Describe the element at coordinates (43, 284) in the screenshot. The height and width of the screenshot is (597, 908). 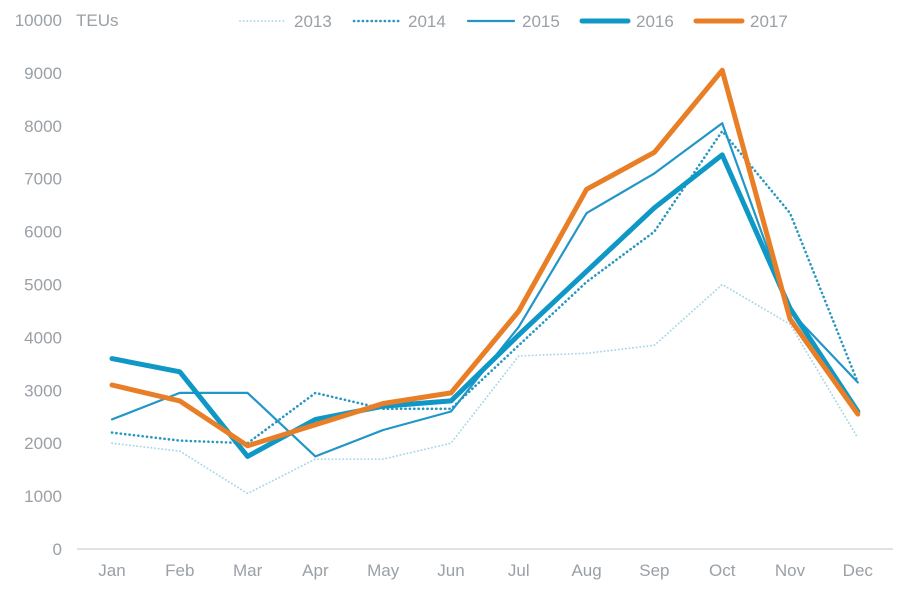
I see `y-axis-tick-label: 5000` at that location.